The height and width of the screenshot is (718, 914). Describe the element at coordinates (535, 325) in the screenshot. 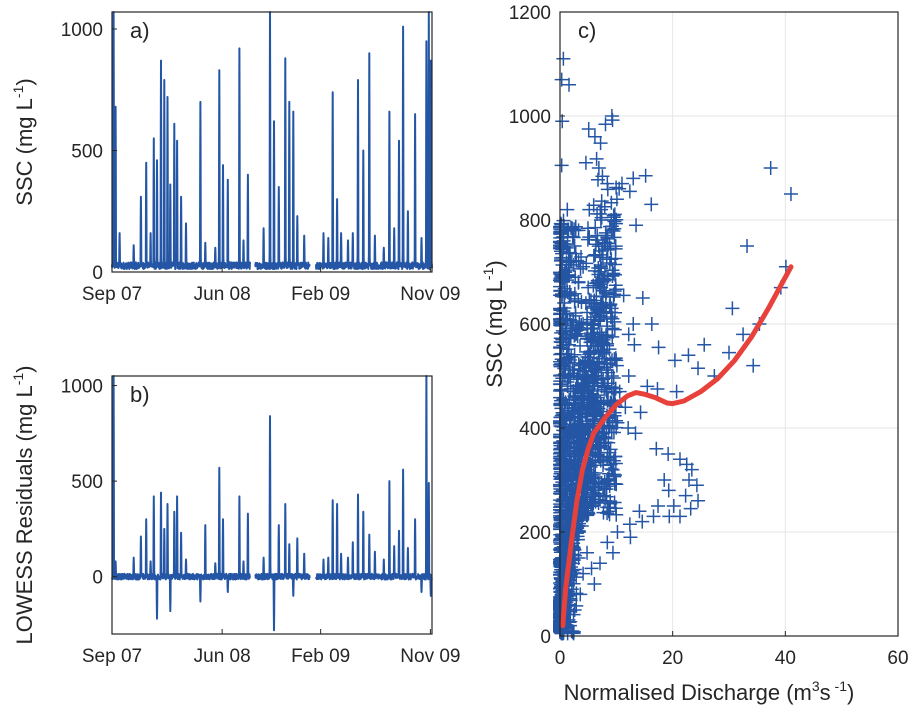

I see `y-tick-label: 600` at that location.